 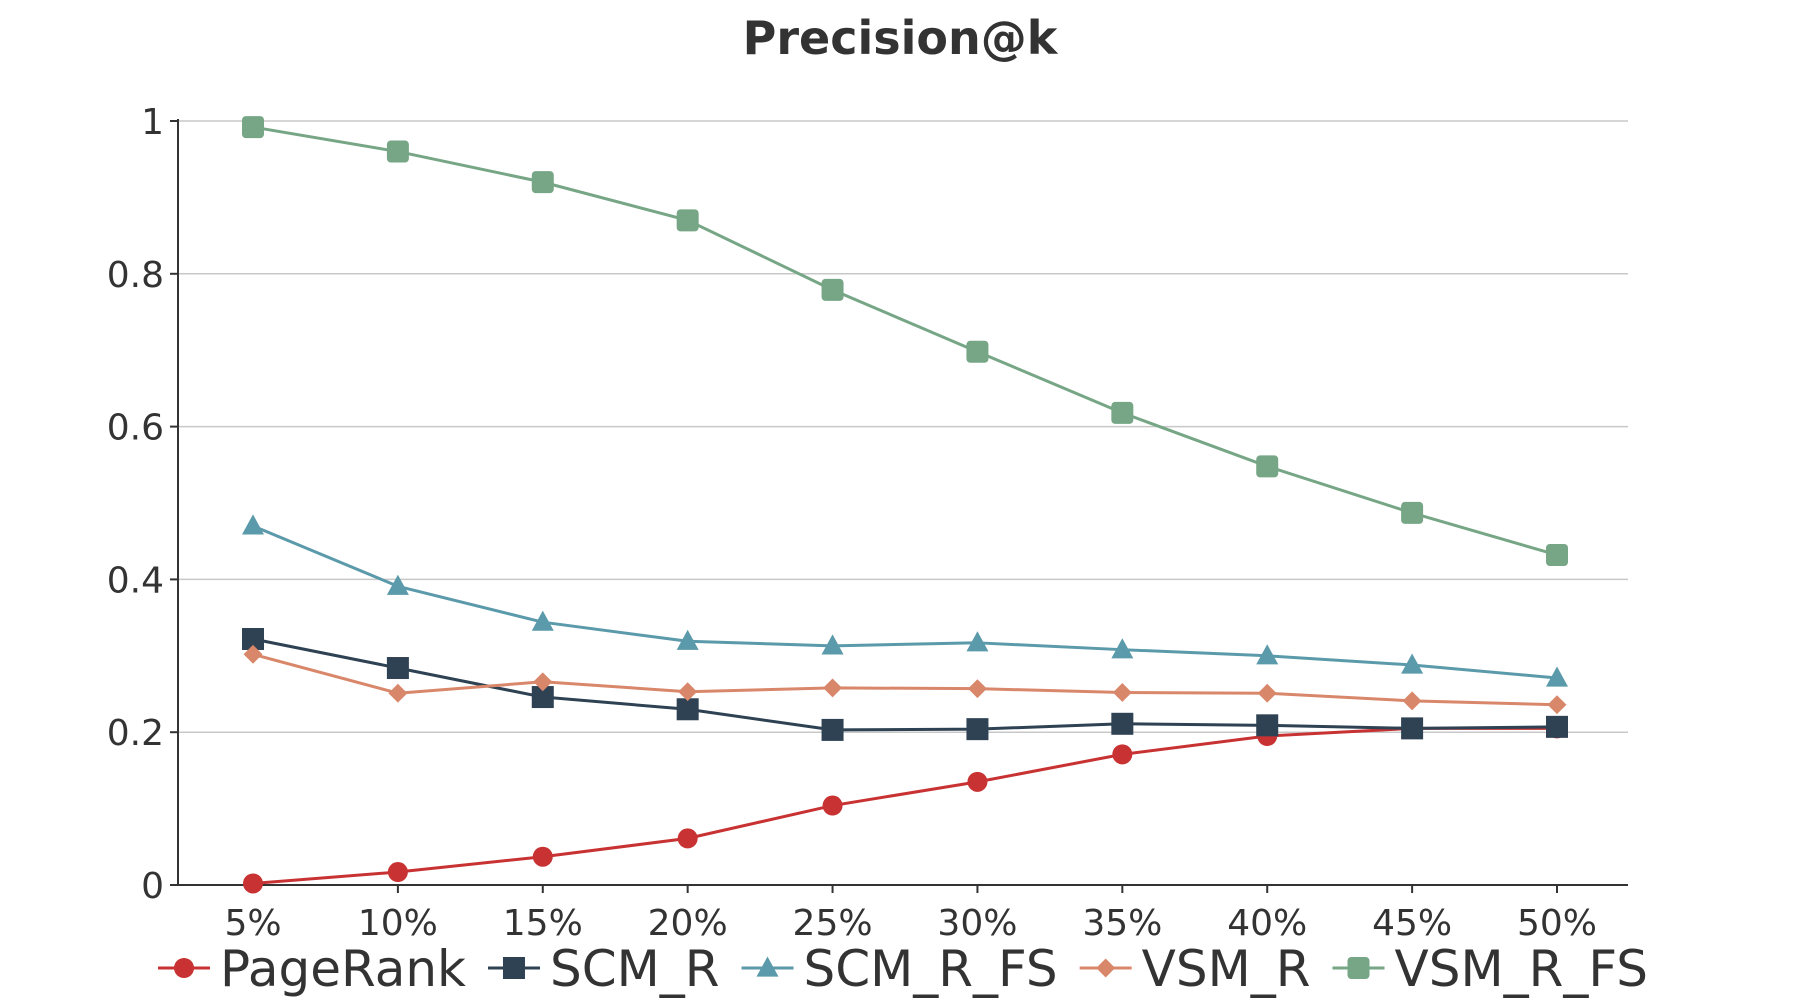 What do you see at coordinates (135, 275) in the screenshot?
I see `y-tick-label: 0.8` at bounding box center [135, 275].